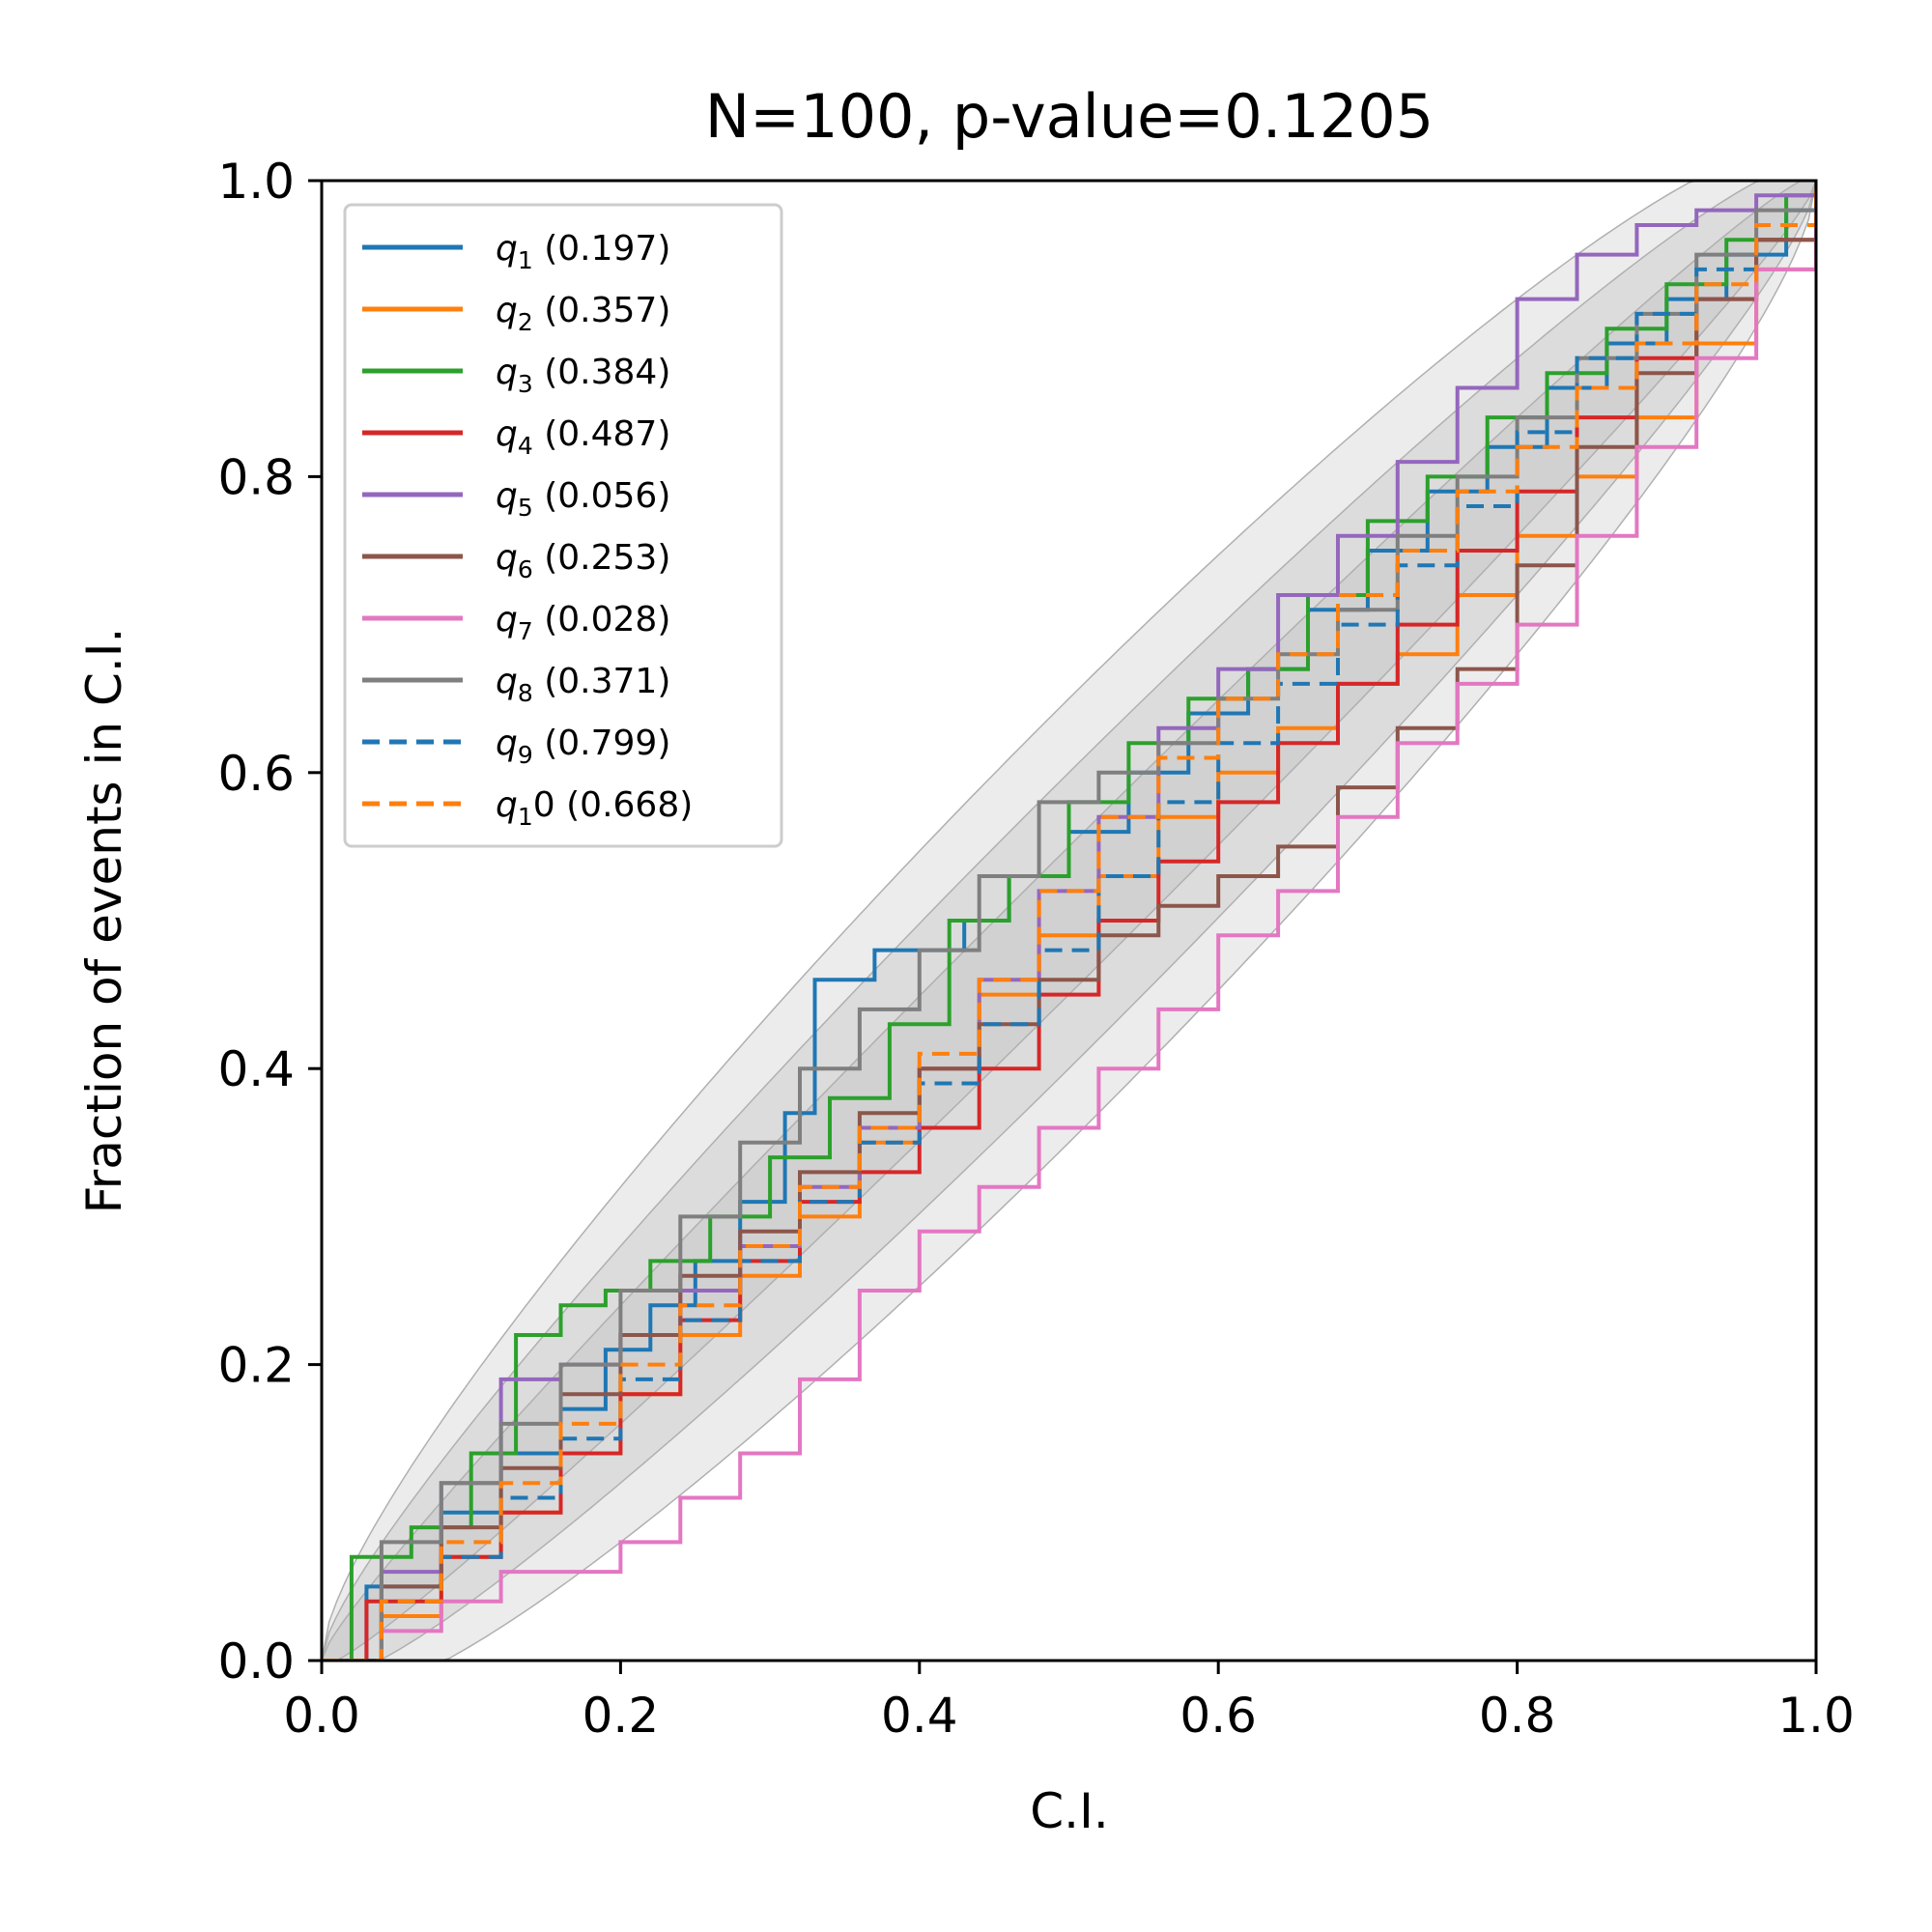 The height and width of the screenshot is (1932, 1932). I want to click on y-axis-ticks: 0.0 0.2 0.4 0.6 0.8 1.0, so click(269, 922).